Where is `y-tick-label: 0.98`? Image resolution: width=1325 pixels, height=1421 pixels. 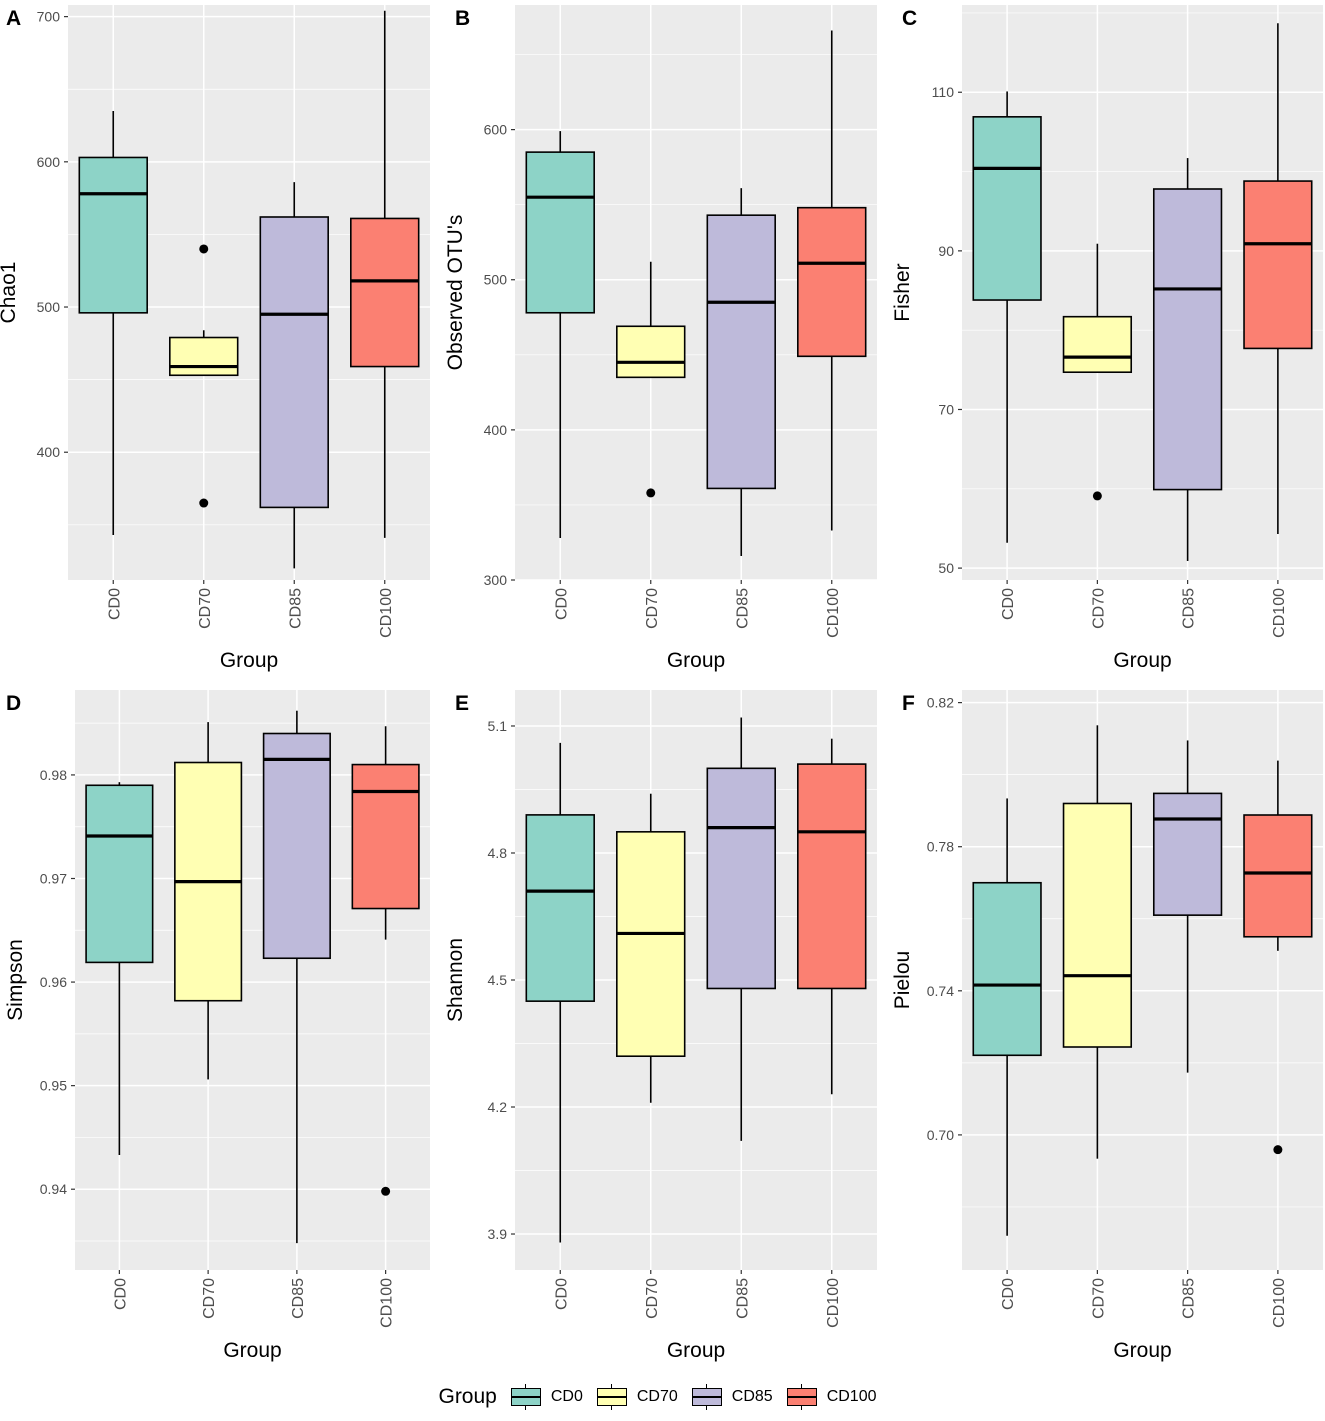 y-tick-label: 0.98 is located at coordinates (53, 775).